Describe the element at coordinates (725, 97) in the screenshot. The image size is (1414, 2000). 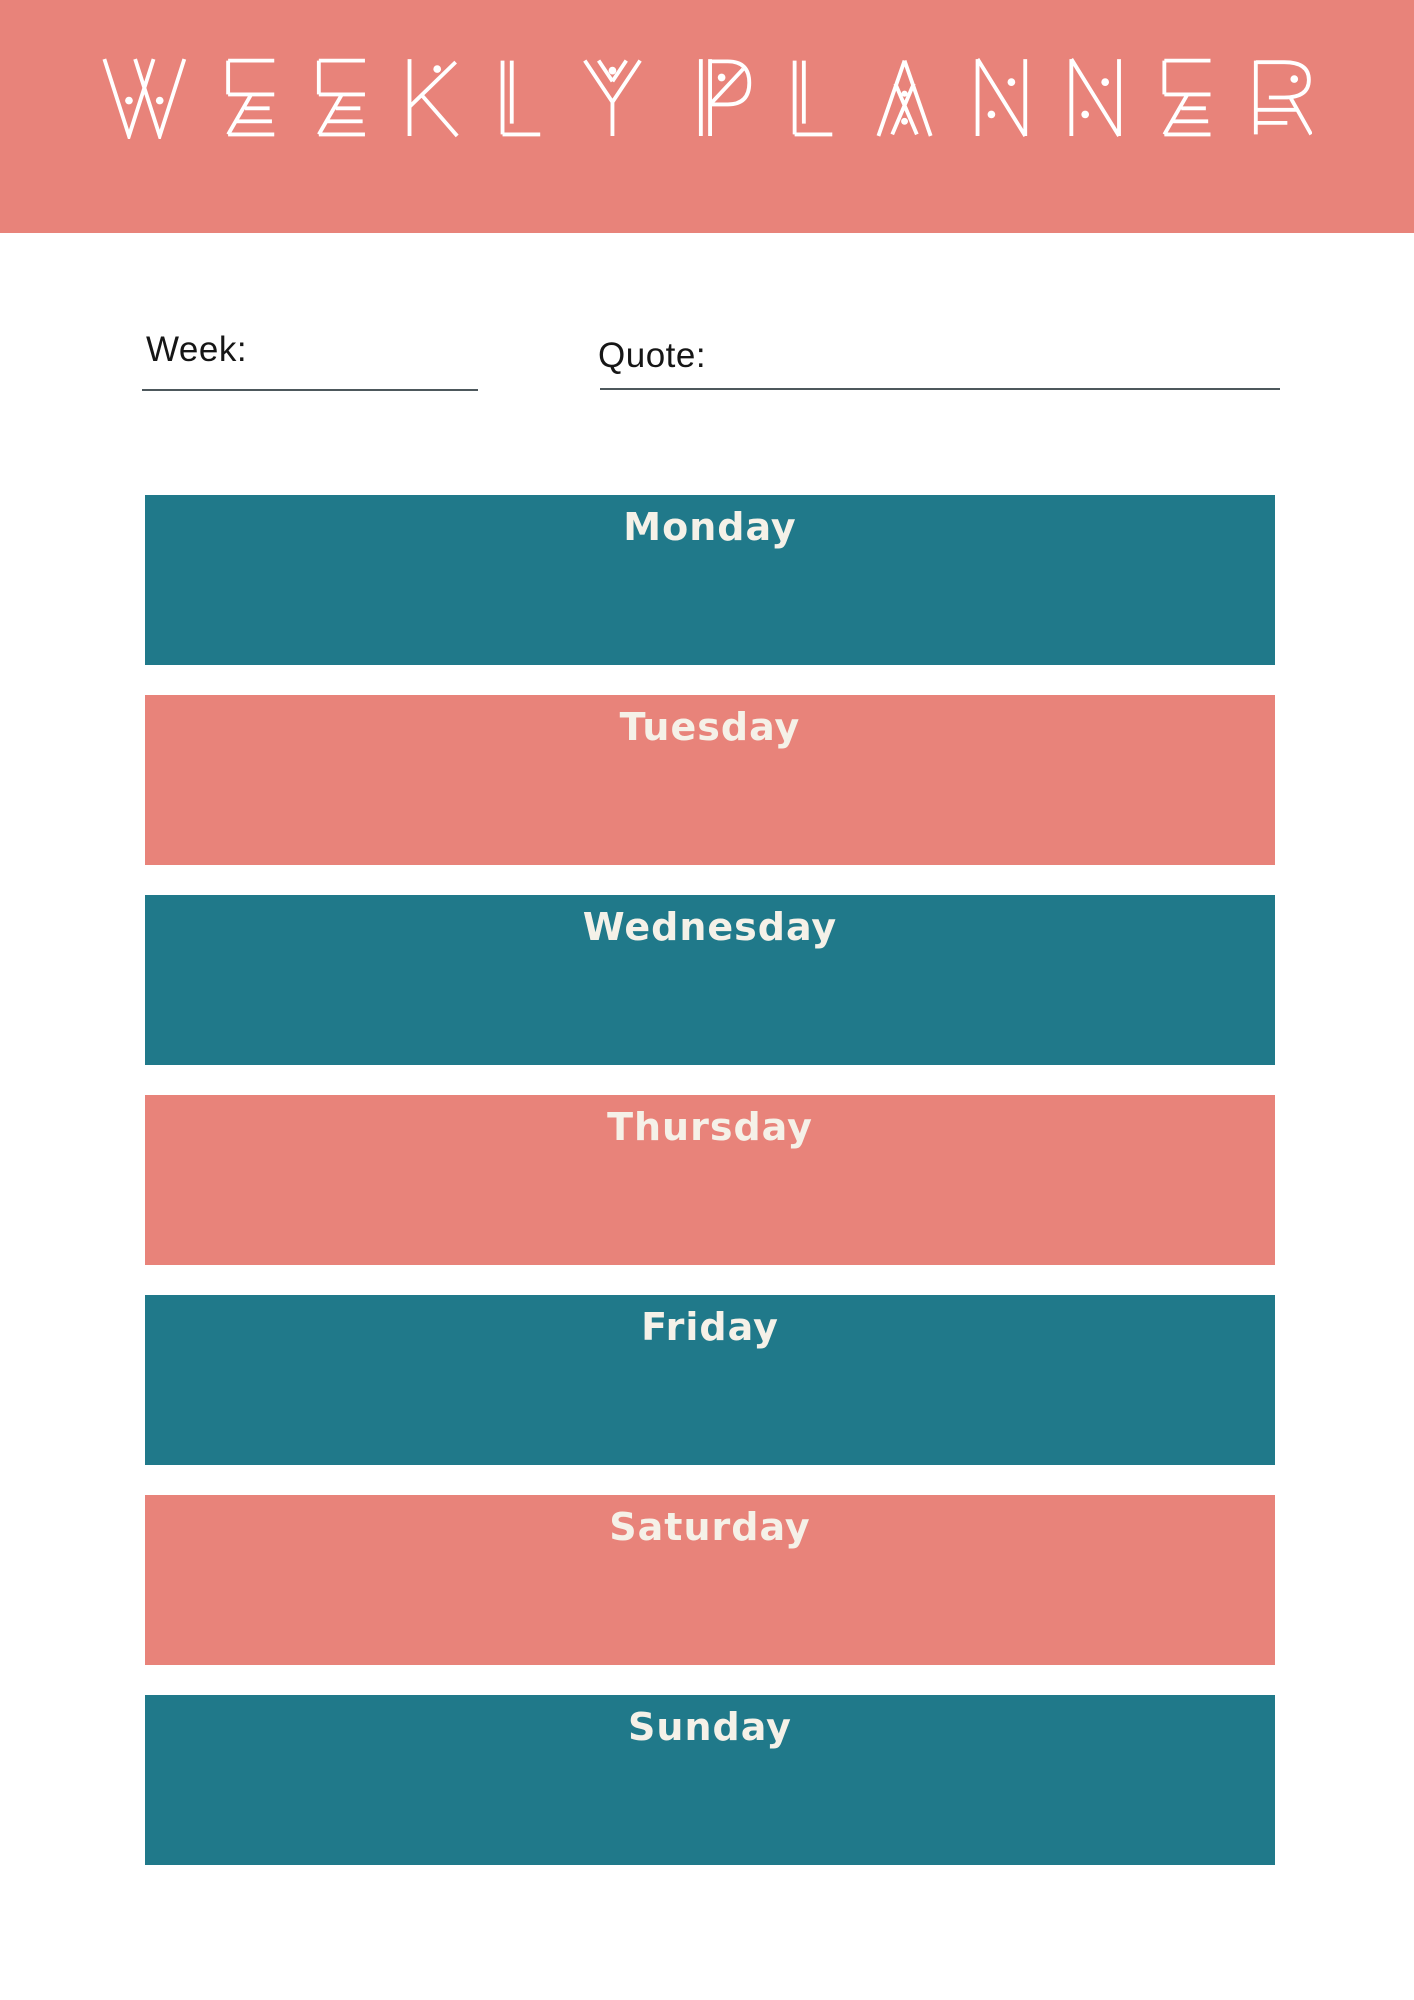
I see `glyph-p` at that location.